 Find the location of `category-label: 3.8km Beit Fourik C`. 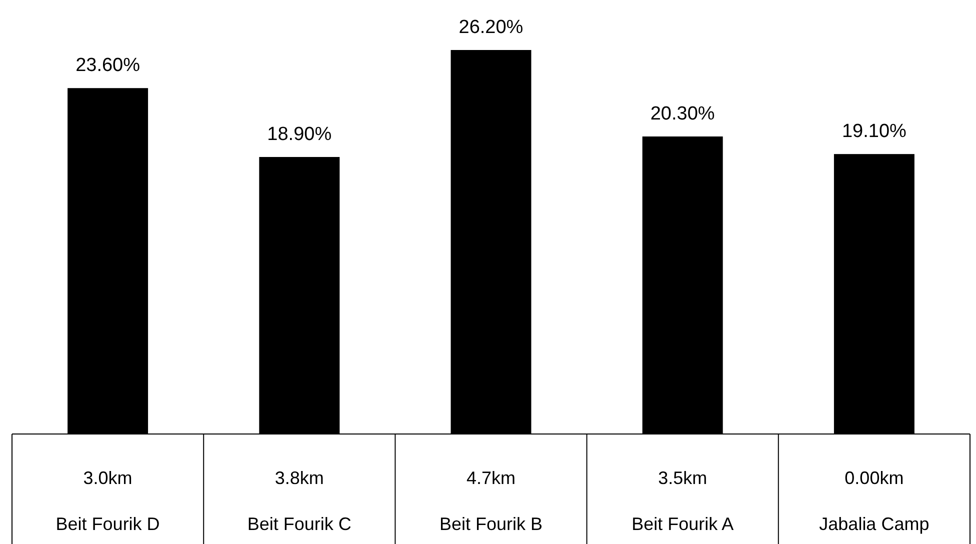

category-label: 3.8km Beit Fourik C is located at coordinates (299, 501).